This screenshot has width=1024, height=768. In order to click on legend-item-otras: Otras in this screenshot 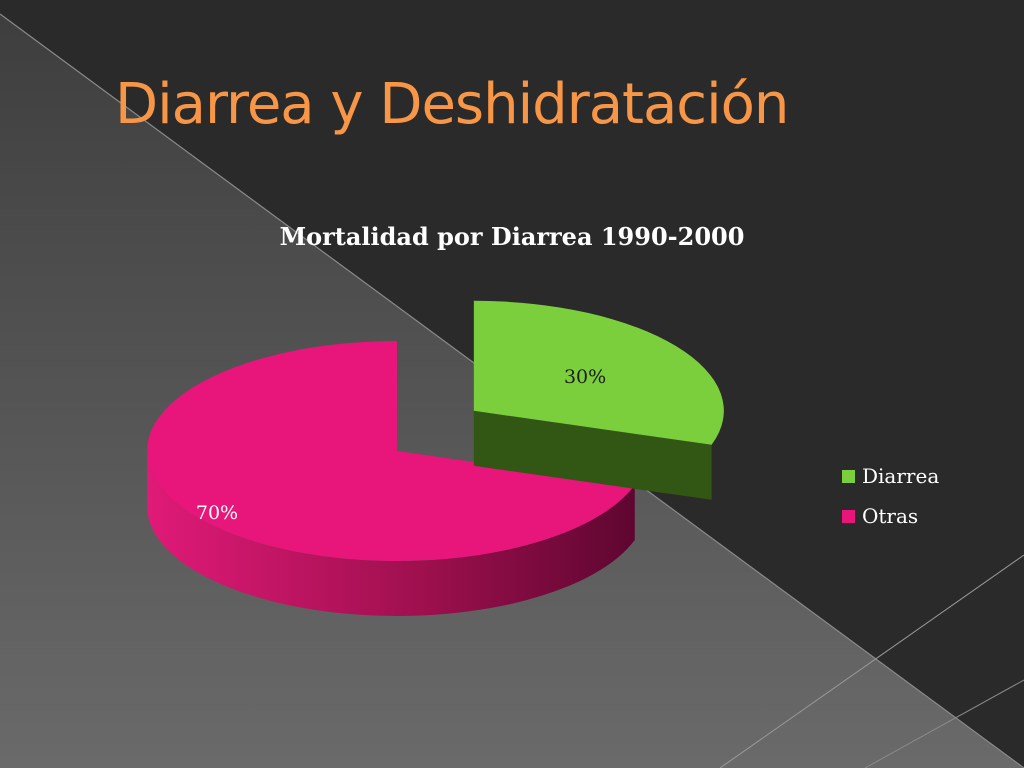, I will do `click(890, 516)`.